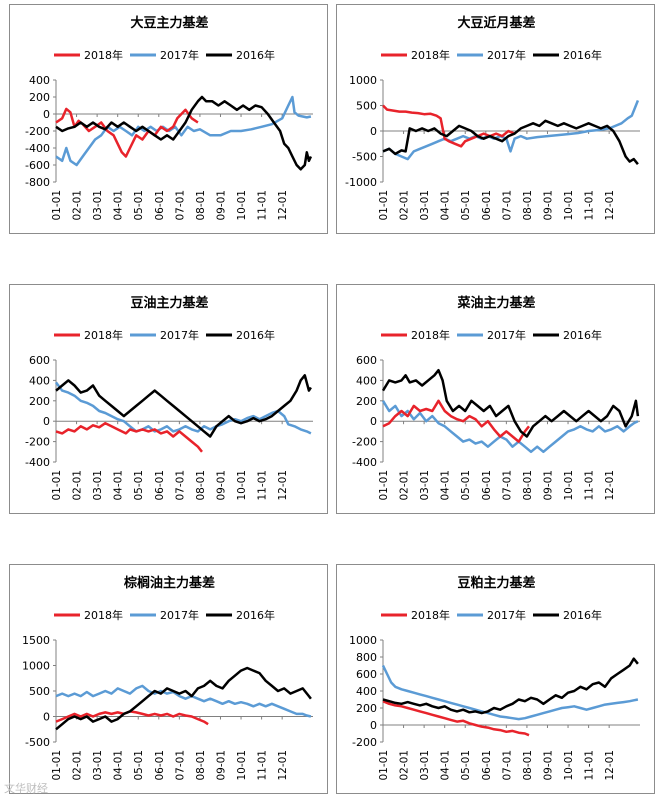 This screenshot has height=800, width=665. What do you see at coordinates (366, 106) in the screenshot?
I see `y-tick-label: 500` at bounding box center [366, 106].